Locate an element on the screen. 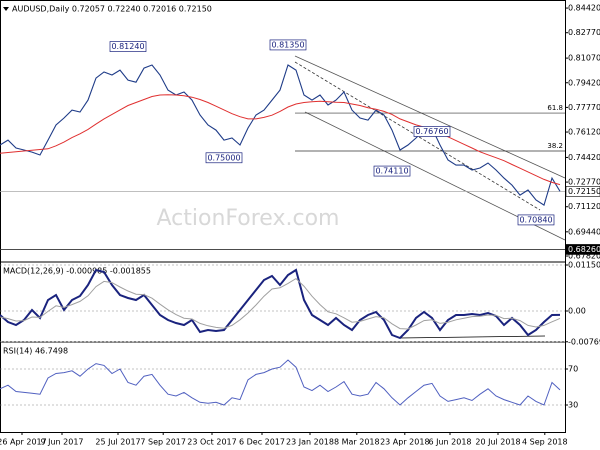 This screenshot has height=450, width=600. menu-arrow is located at coordinates (6, 9).